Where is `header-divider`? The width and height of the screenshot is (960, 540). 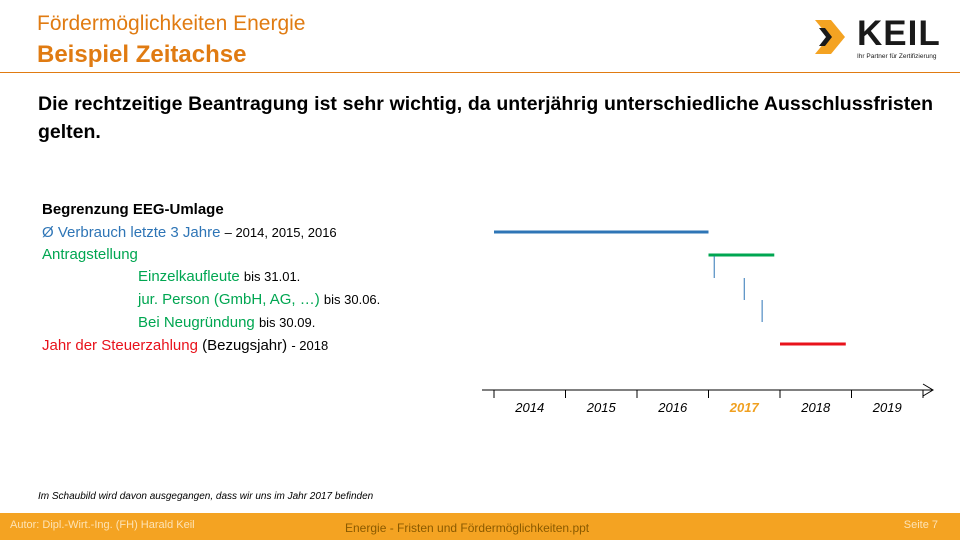 header-divider is located at coordinates (480, 72).